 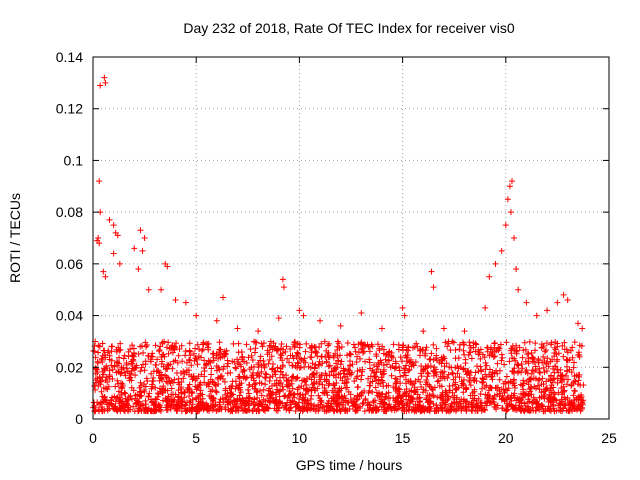 I want to click on y-axis-label: ROTI / TECUs, so click(x=15, y=238).